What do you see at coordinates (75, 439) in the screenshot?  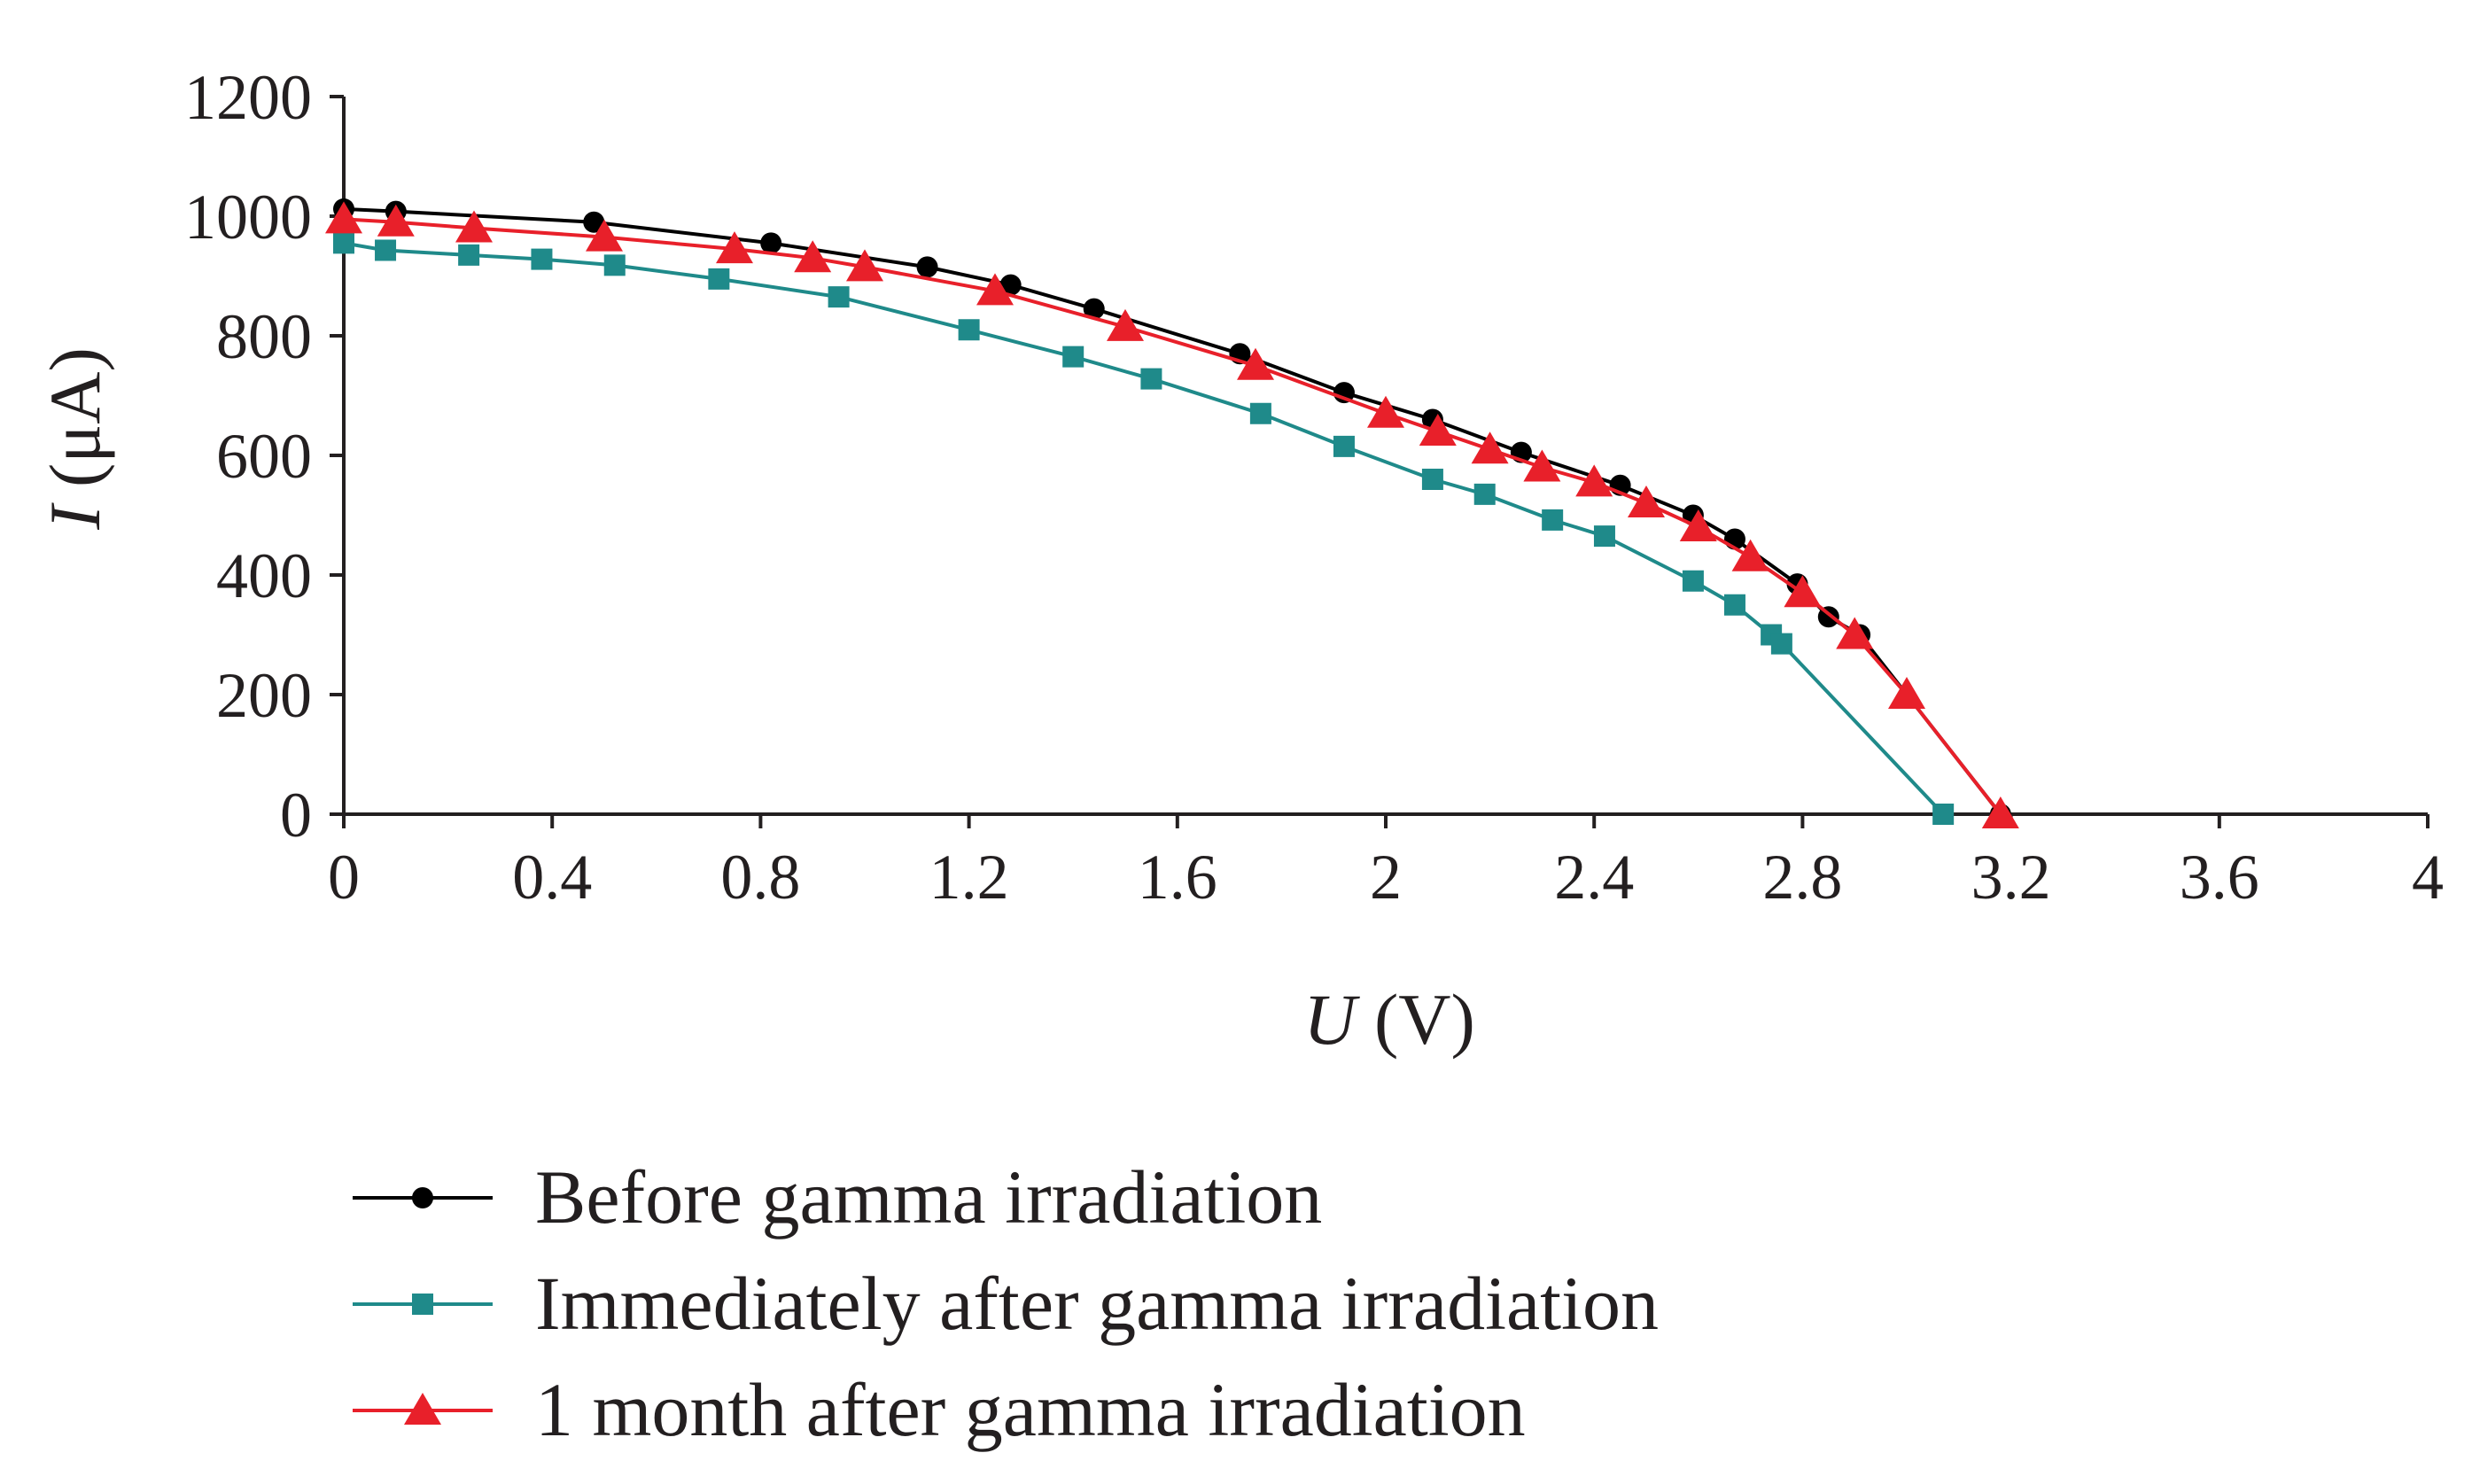 I see `y-axis-title: I (μA)` at bounding box center [75, 439].